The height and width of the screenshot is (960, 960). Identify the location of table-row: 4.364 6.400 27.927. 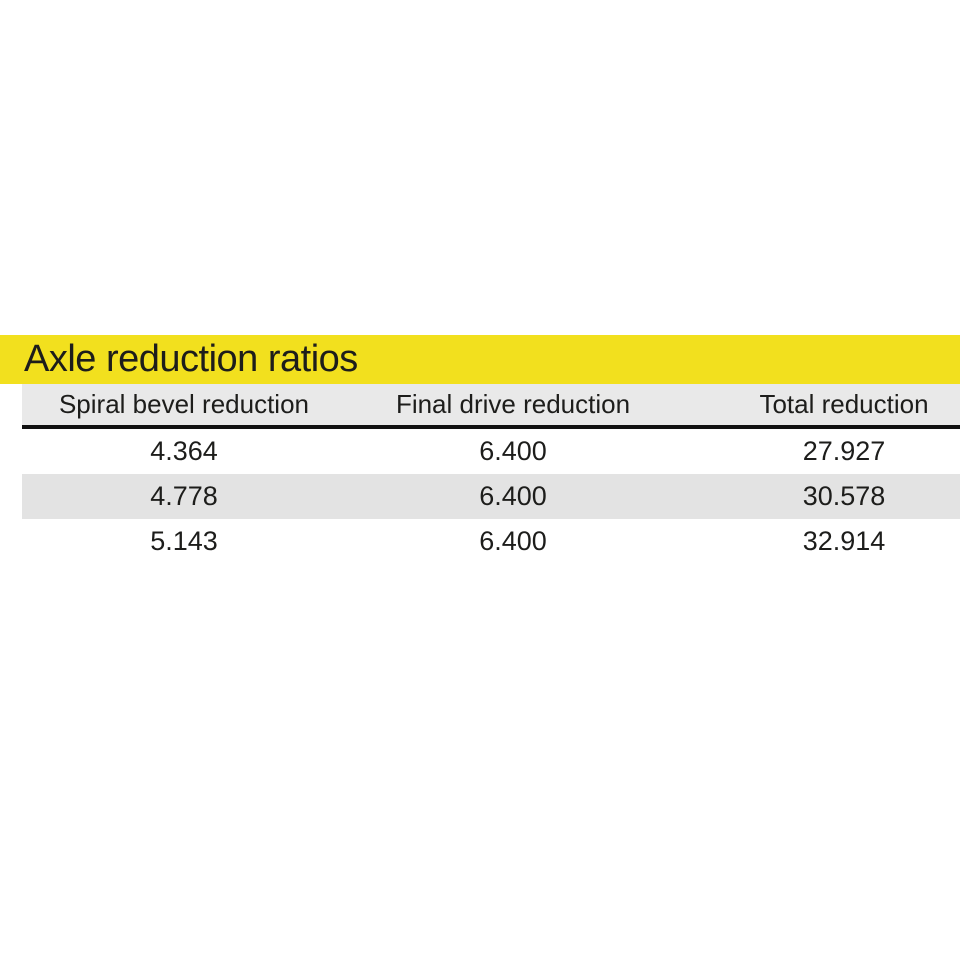
(491, 451).